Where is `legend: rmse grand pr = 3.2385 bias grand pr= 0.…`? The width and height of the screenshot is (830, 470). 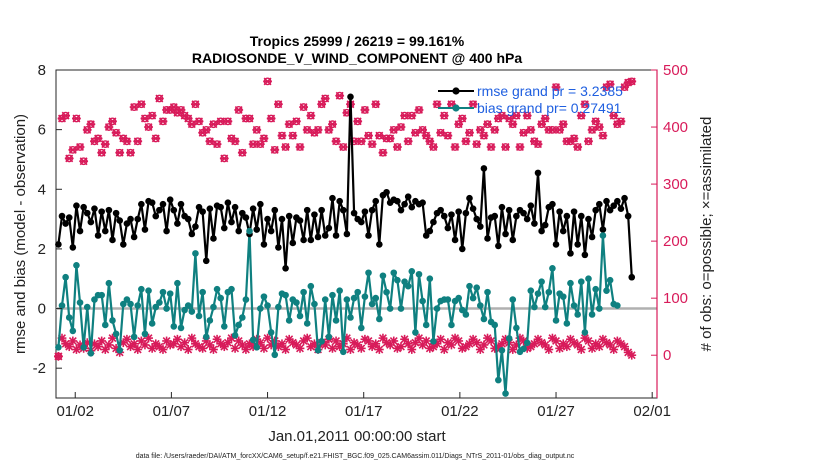 legend: rmse grand pr = 3.2385 bias grand pr= 0.… is located at coordinates (530, 99).